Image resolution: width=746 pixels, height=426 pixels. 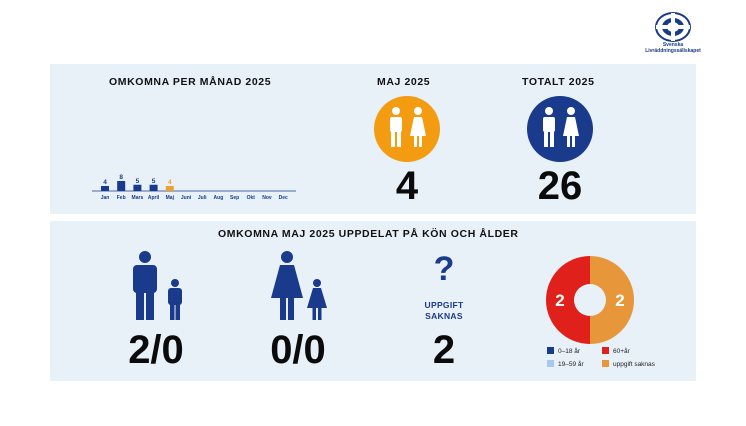 What do you see at coordinates (407, 186) in the screenshot?
I see `may-count: 4` at bounding box center [407, 186].